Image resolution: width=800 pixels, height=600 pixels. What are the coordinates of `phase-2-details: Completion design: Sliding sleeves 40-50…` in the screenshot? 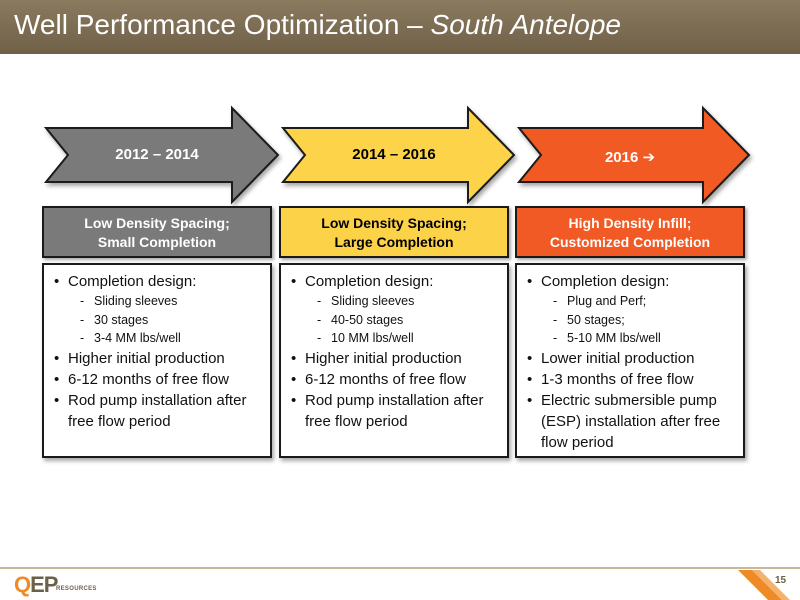 It's located at (394, 360).